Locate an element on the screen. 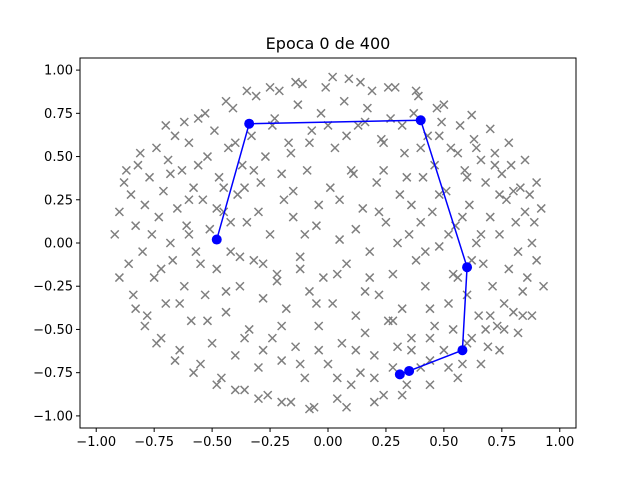 The height and width of the screenshot is (480, 640). y-tick-label: 0.25 is located at coordinates (58, 200).